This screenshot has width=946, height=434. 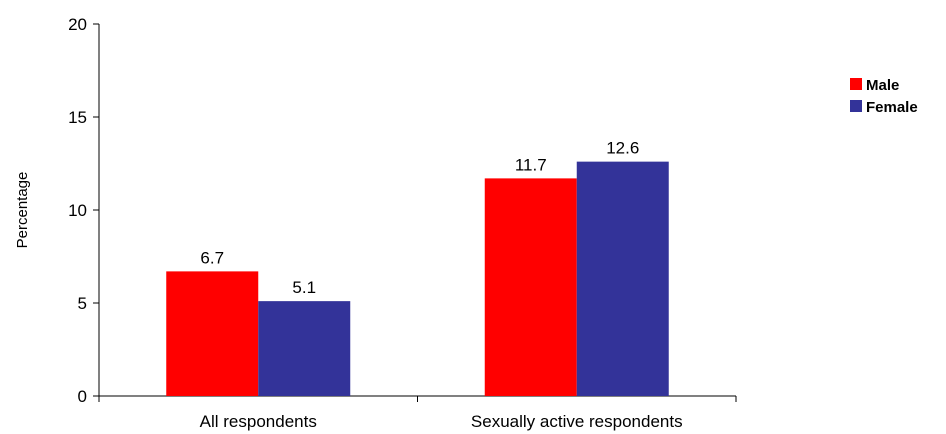 I want to click on data-label: 5.1, so click(x=304, y=287).